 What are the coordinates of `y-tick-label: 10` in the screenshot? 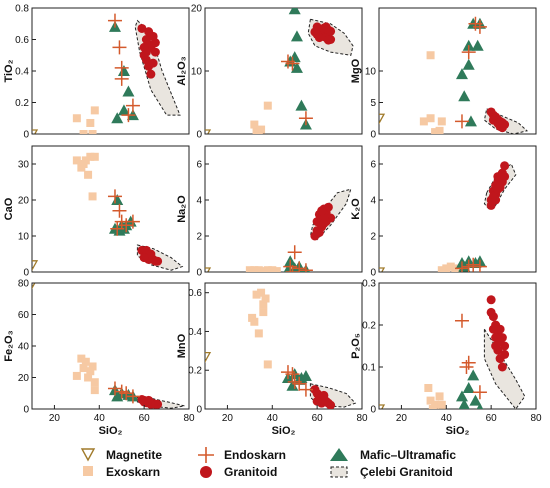 It's located at (371, 72).